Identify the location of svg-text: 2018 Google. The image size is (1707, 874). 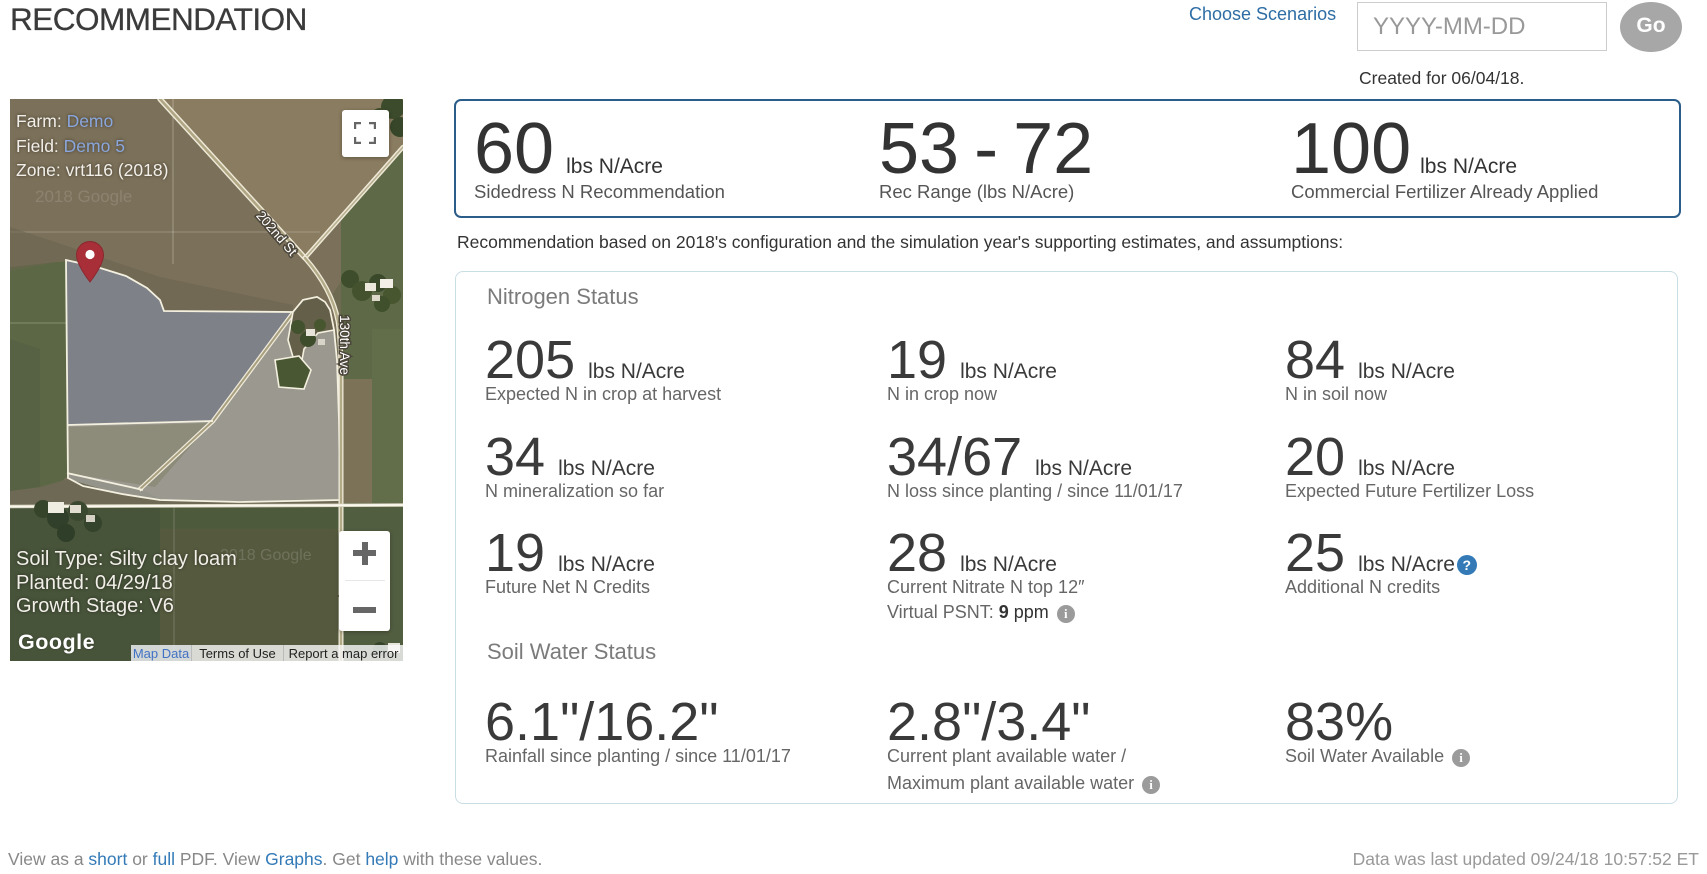
(266, 555).